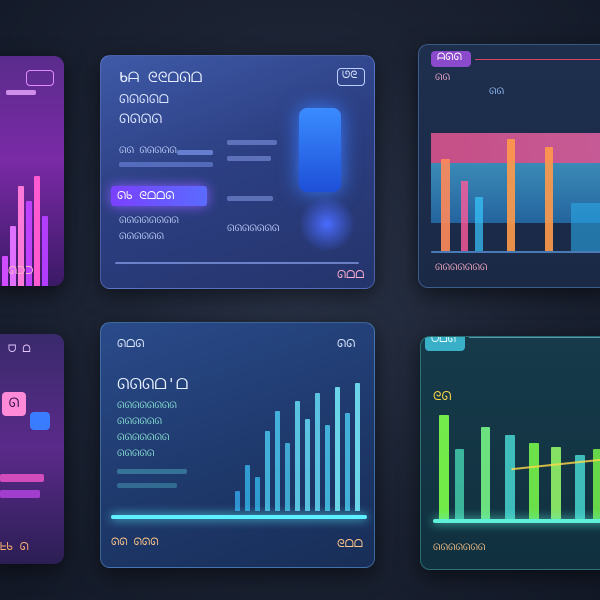  Describe the element at coordinates (253, 229) in the screenshot. I see `overview-row-label: ᘏᘏᘏᘏᘏᘏᘏ` at that location.